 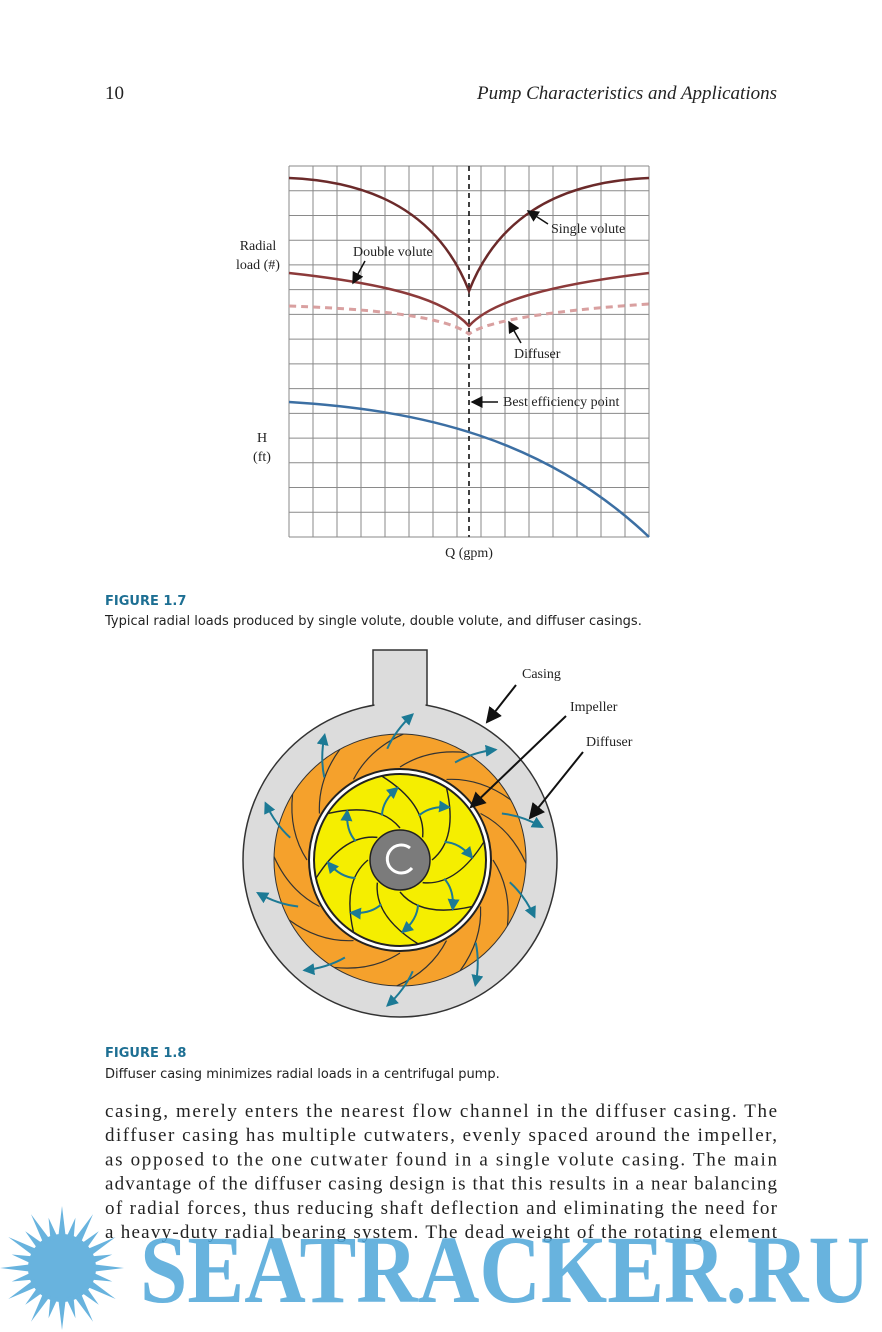 I want to click on pump-diagram, so click(x=400, y=833).